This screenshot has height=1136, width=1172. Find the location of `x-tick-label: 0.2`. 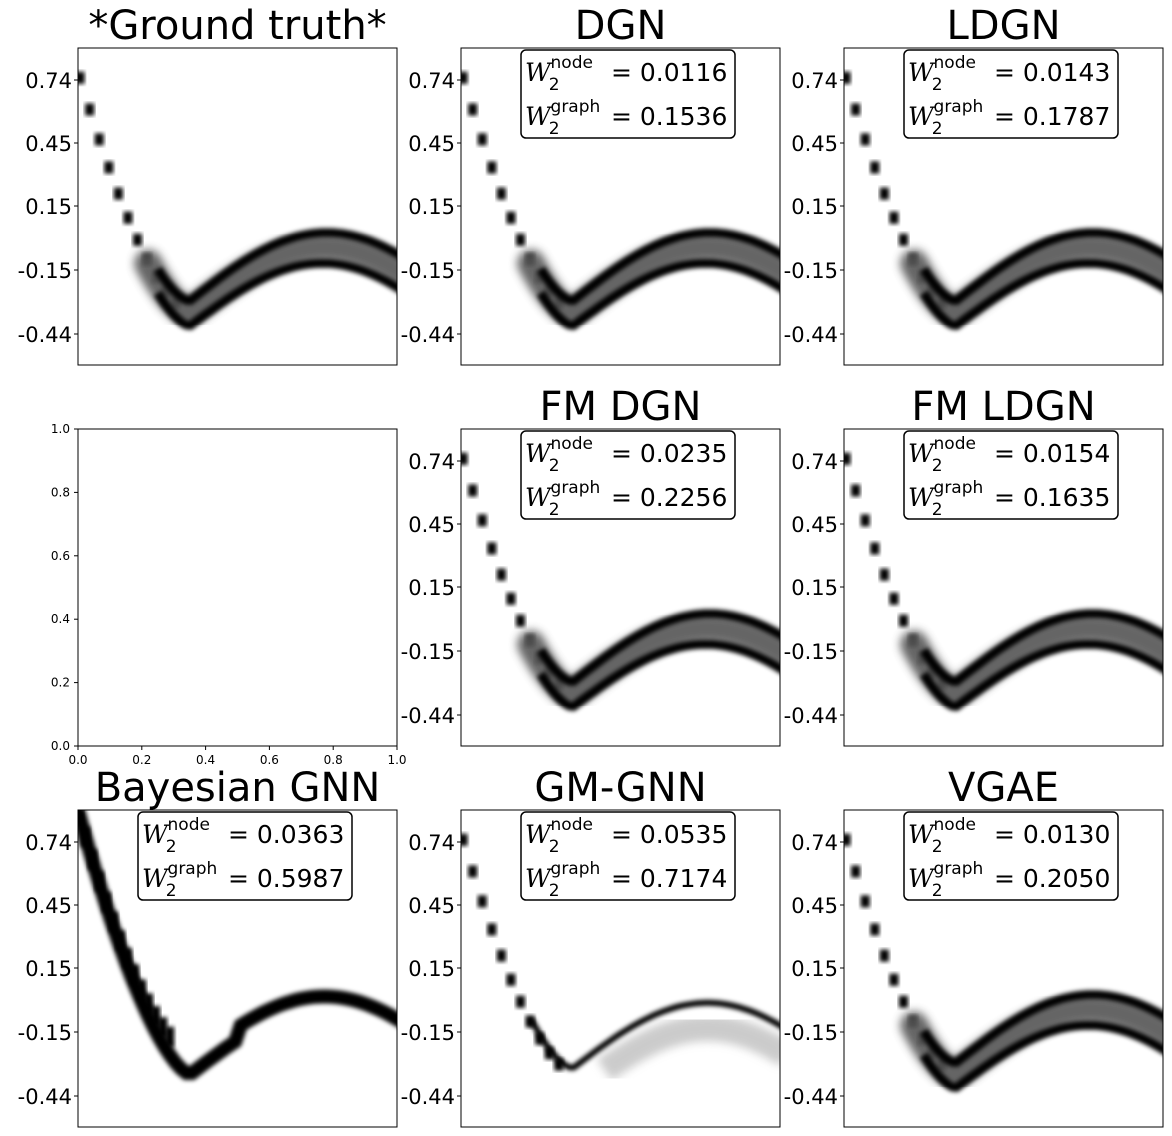

x-tick-label: 0.2 is located at coordinates (141, 760).